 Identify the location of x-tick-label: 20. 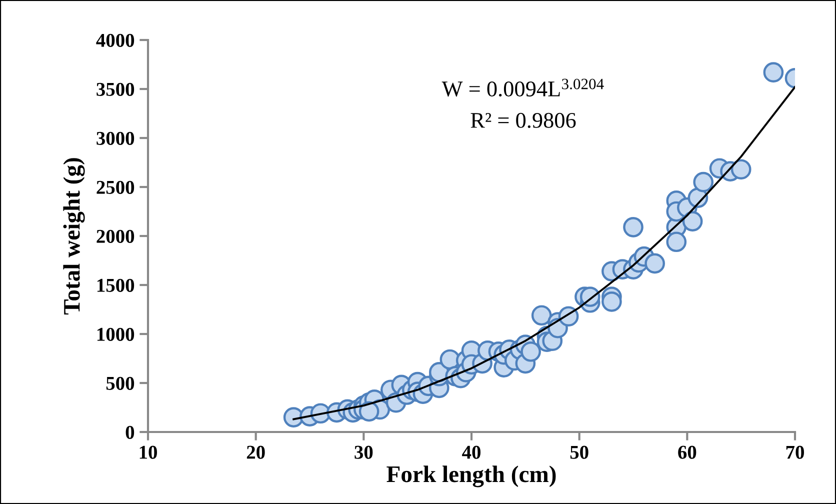
(255, 452).